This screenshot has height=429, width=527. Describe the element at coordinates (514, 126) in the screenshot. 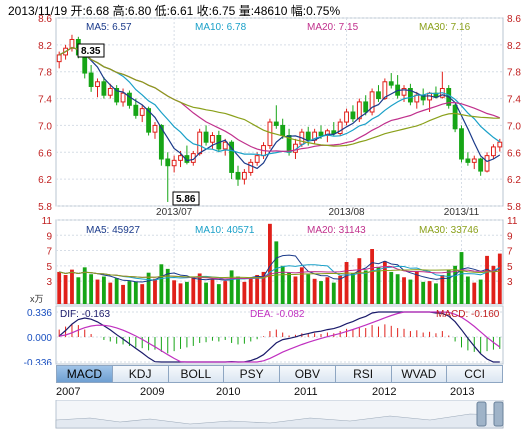

I see `price-y-tick-right: 7.0` at that location.